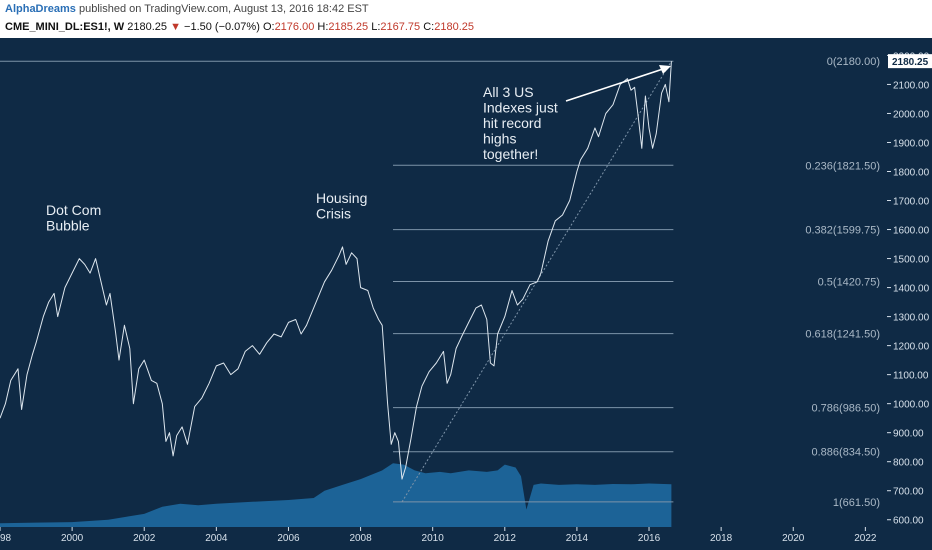  I want to click on x-tick-label: 2002, so click(144, 538).